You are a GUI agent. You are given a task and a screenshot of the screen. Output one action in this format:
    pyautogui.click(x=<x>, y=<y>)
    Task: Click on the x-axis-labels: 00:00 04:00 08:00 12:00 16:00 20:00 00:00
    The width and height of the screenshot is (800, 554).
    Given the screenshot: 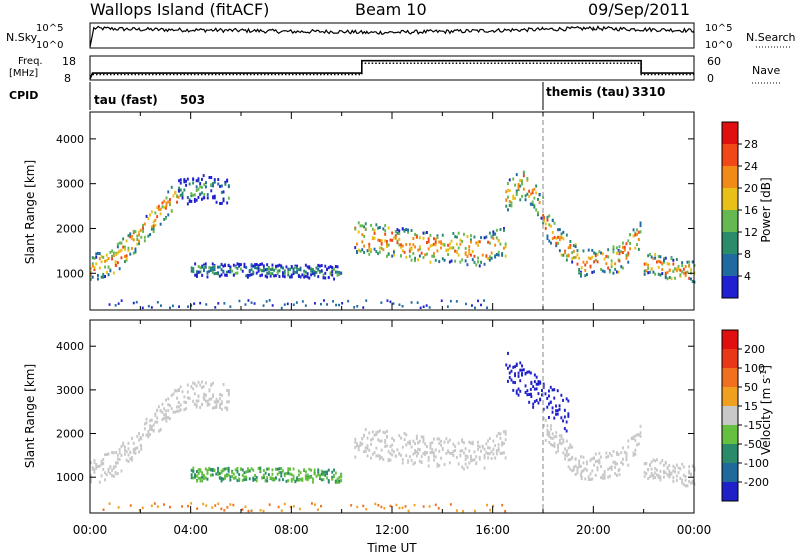 What is the action you would take?
    pyautogui.click(x=392, y=530)
    